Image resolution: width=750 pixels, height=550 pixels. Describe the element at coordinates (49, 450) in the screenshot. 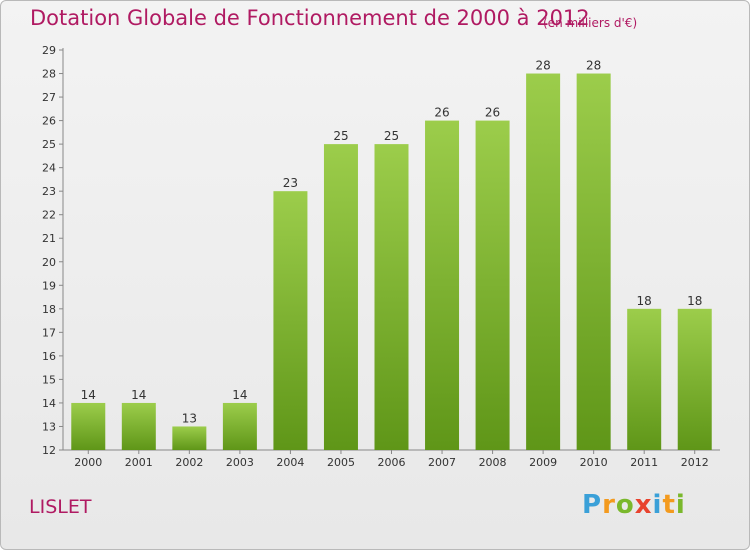

I see `y-tick-label: 12` at that location.